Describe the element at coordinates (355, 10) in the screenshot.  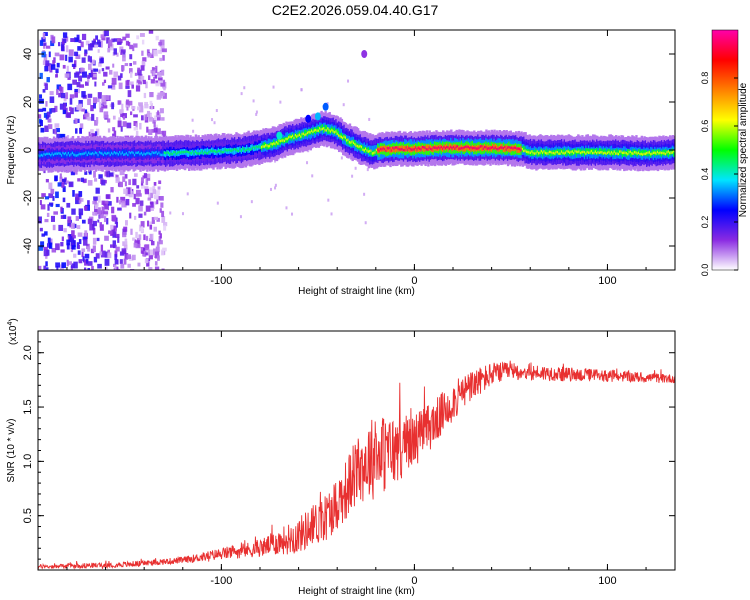
I see `figure-title: C2E2.2026.059.04.40.G17` at that location.